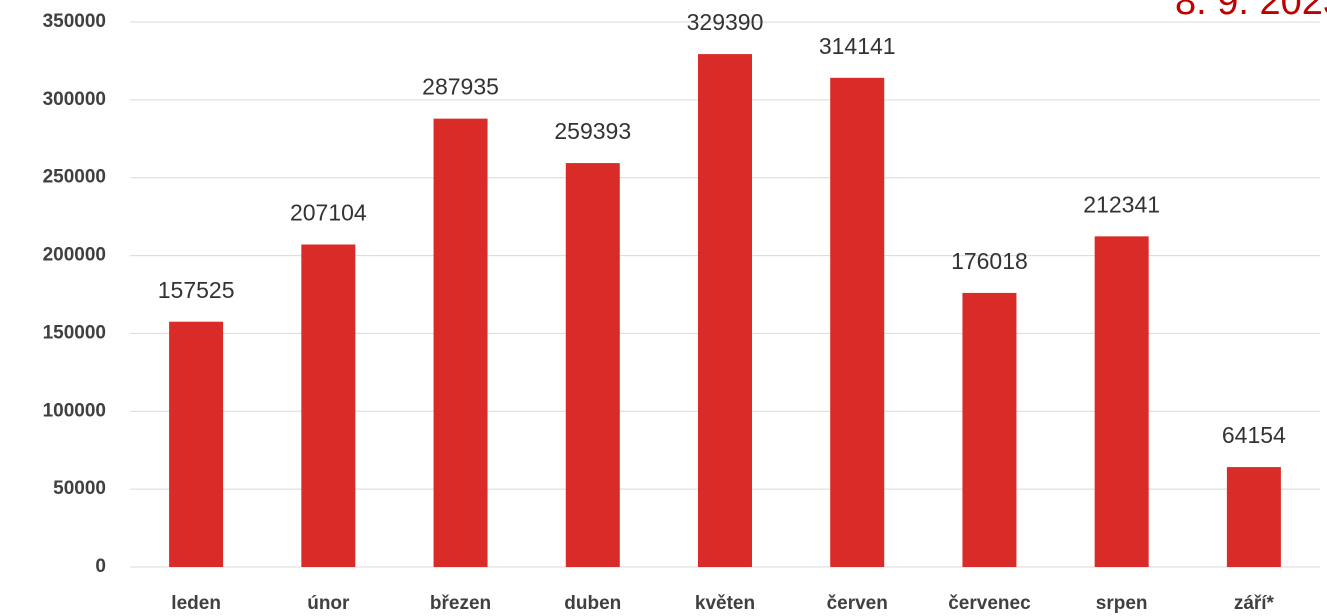 This screenshot has width=1327, height=616. Describe the element at coordinates (989, 603) in the screenshot. I see `x-tick-label: červenec` at that location.